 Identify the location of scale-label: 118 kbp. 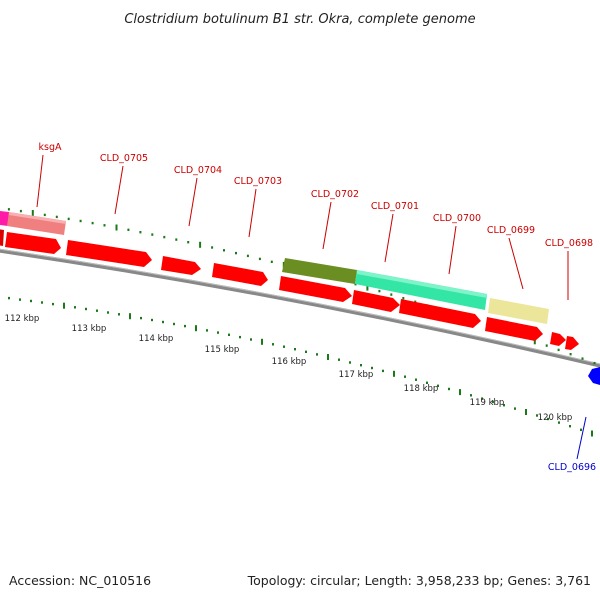
(421, 389).